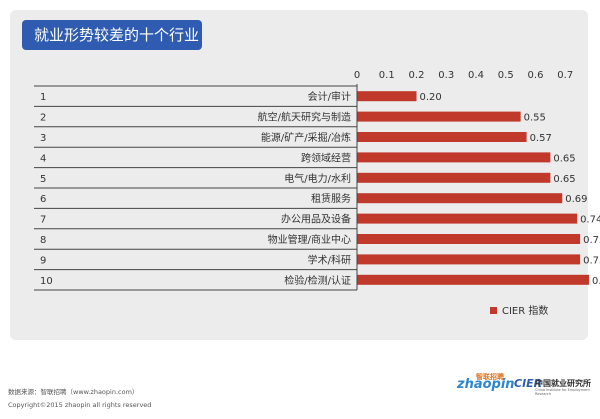 This screenshot has height=419, width=600. Describe the element at coordinates (596, 281) in the screenshot. I see `value-label: 0.78` at that location.